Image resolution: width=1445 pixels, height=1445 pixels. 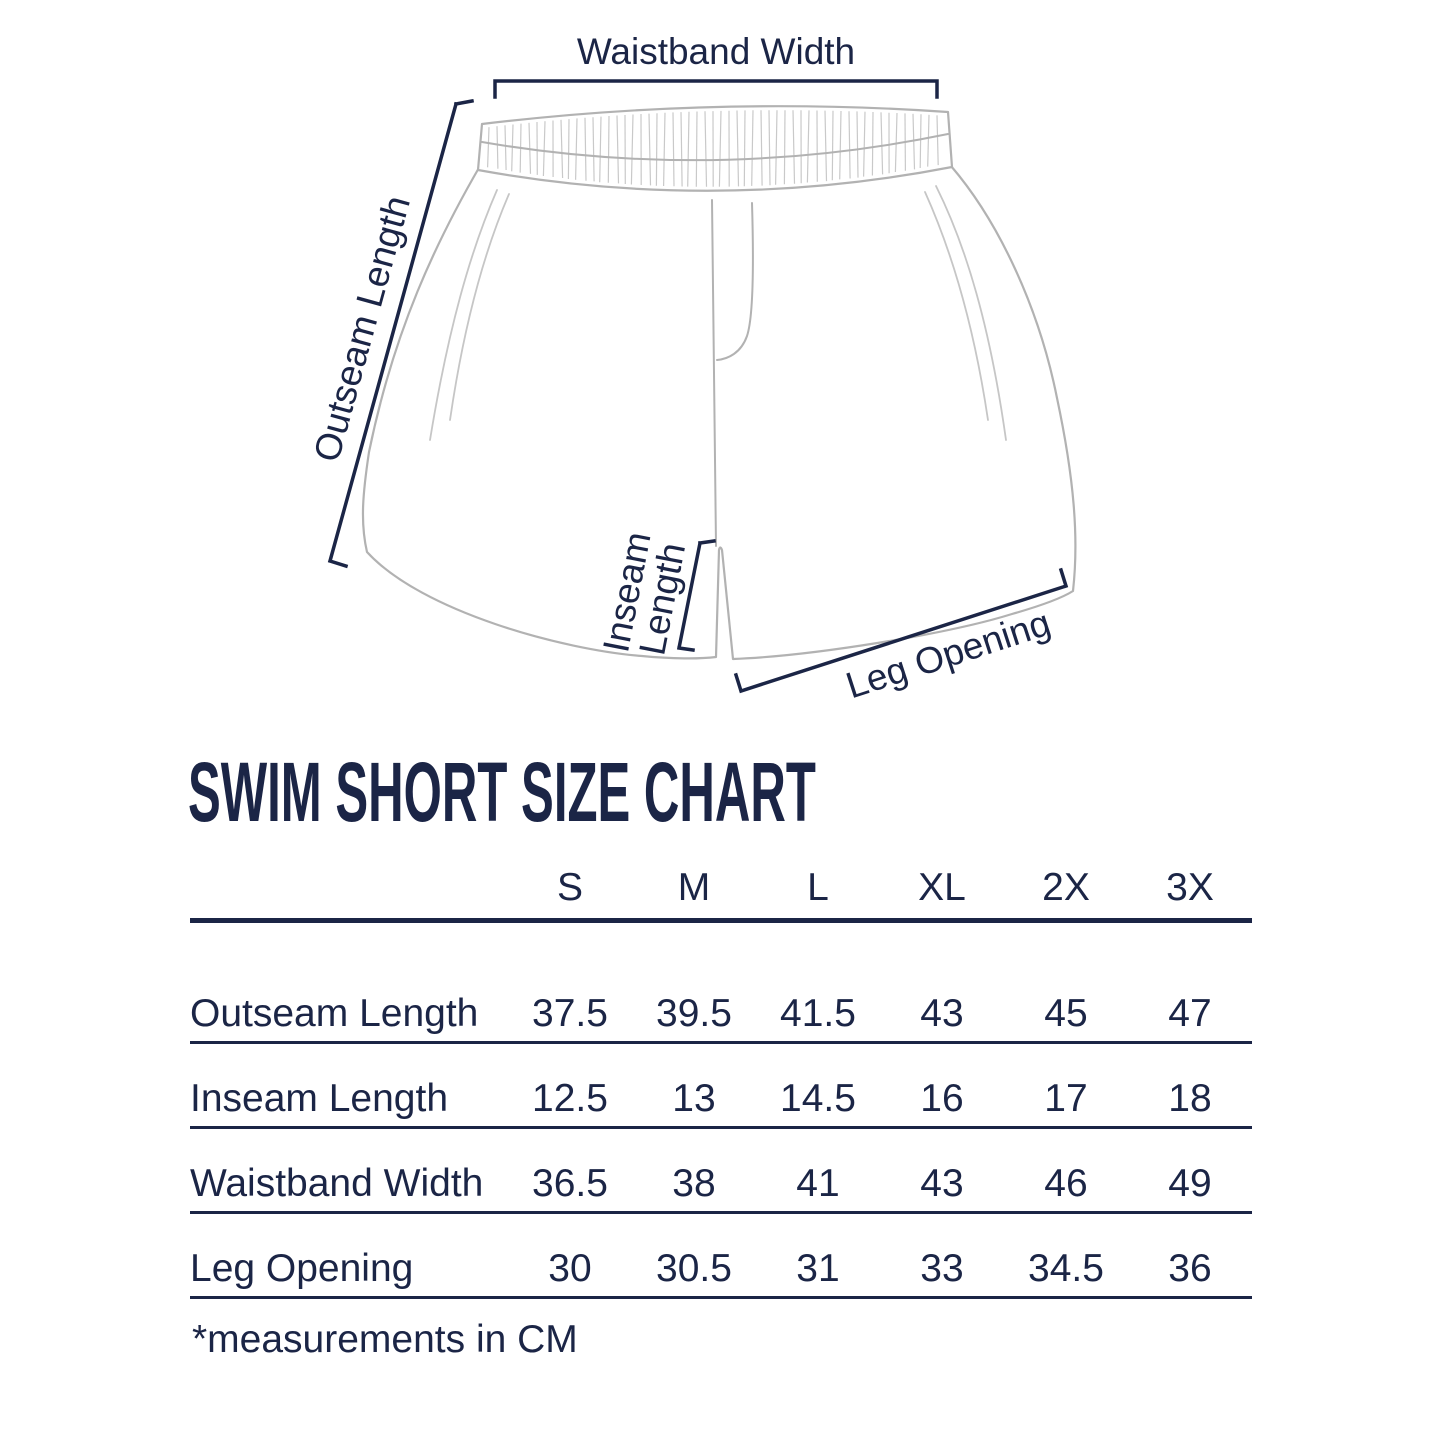 What do you see at coordinates (942, 887) in the screenshot?
I see `size-column-header: XL` at bounding box center [942, 887].